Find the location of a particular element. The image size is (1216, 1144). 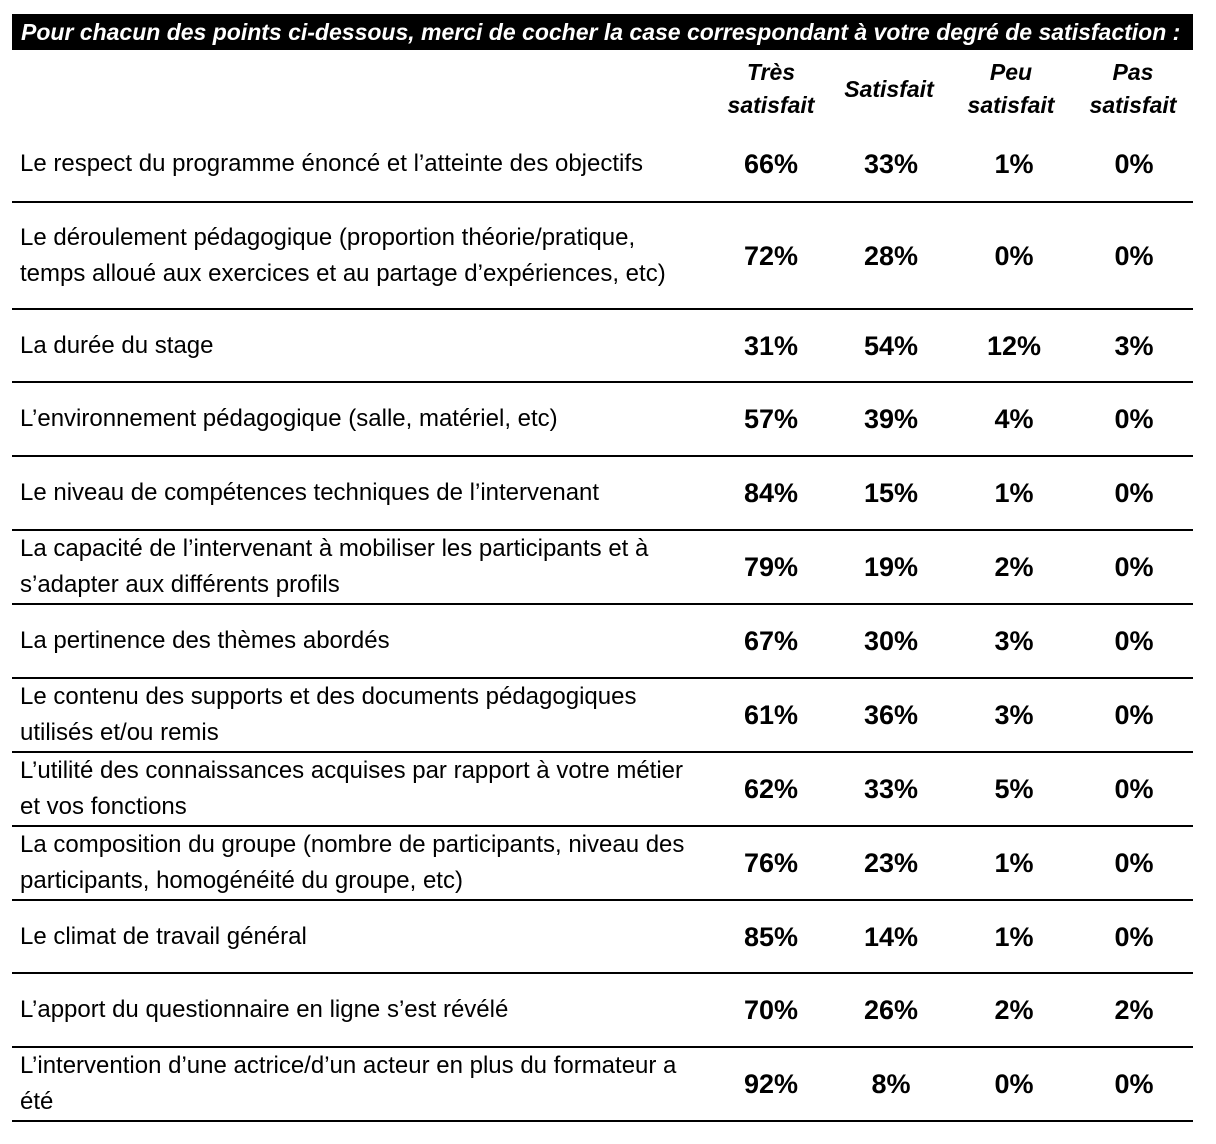

percentage-cell: 26% is located at coordinates (891, 1010).